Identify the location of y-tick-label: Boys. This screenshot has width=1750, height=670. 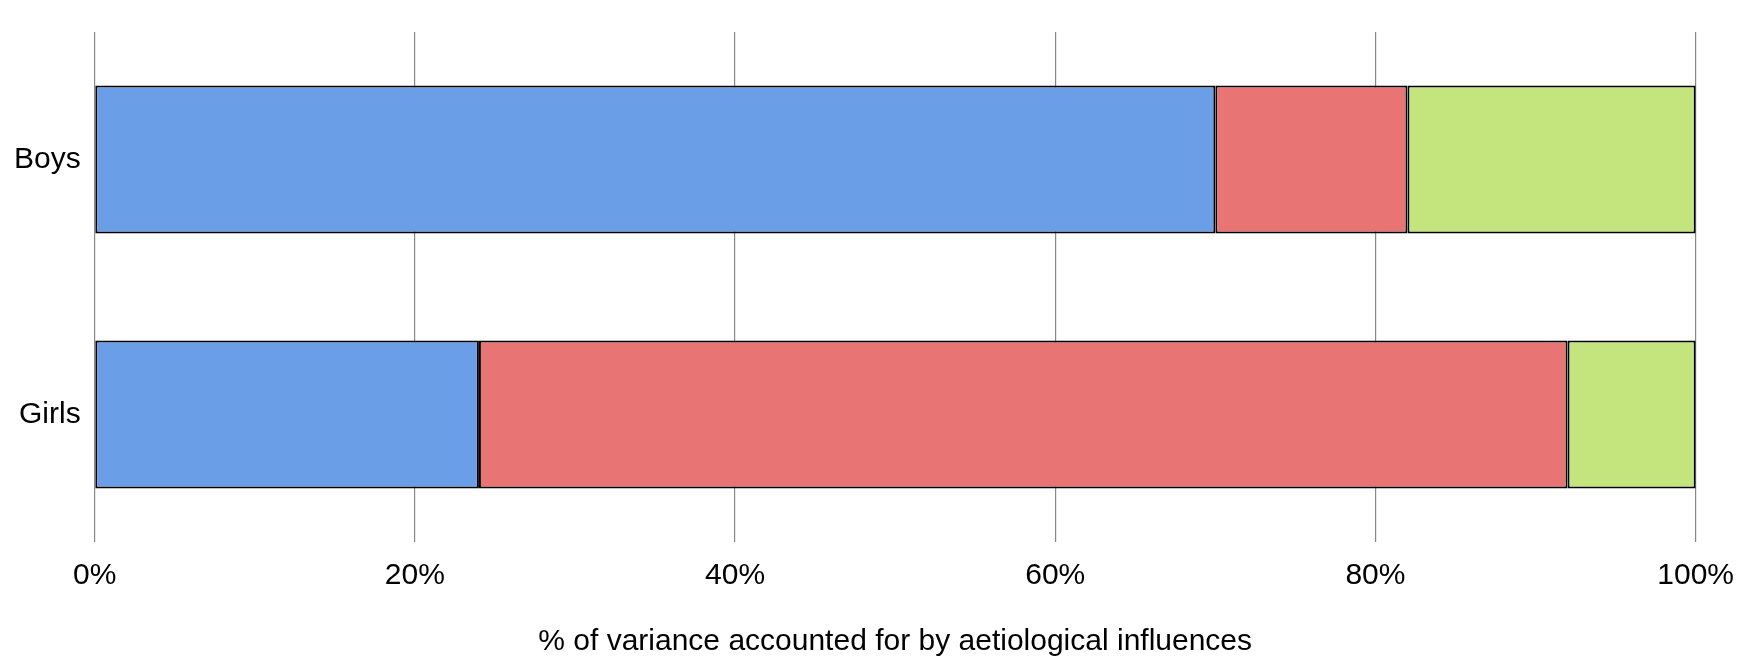
(47, 157).